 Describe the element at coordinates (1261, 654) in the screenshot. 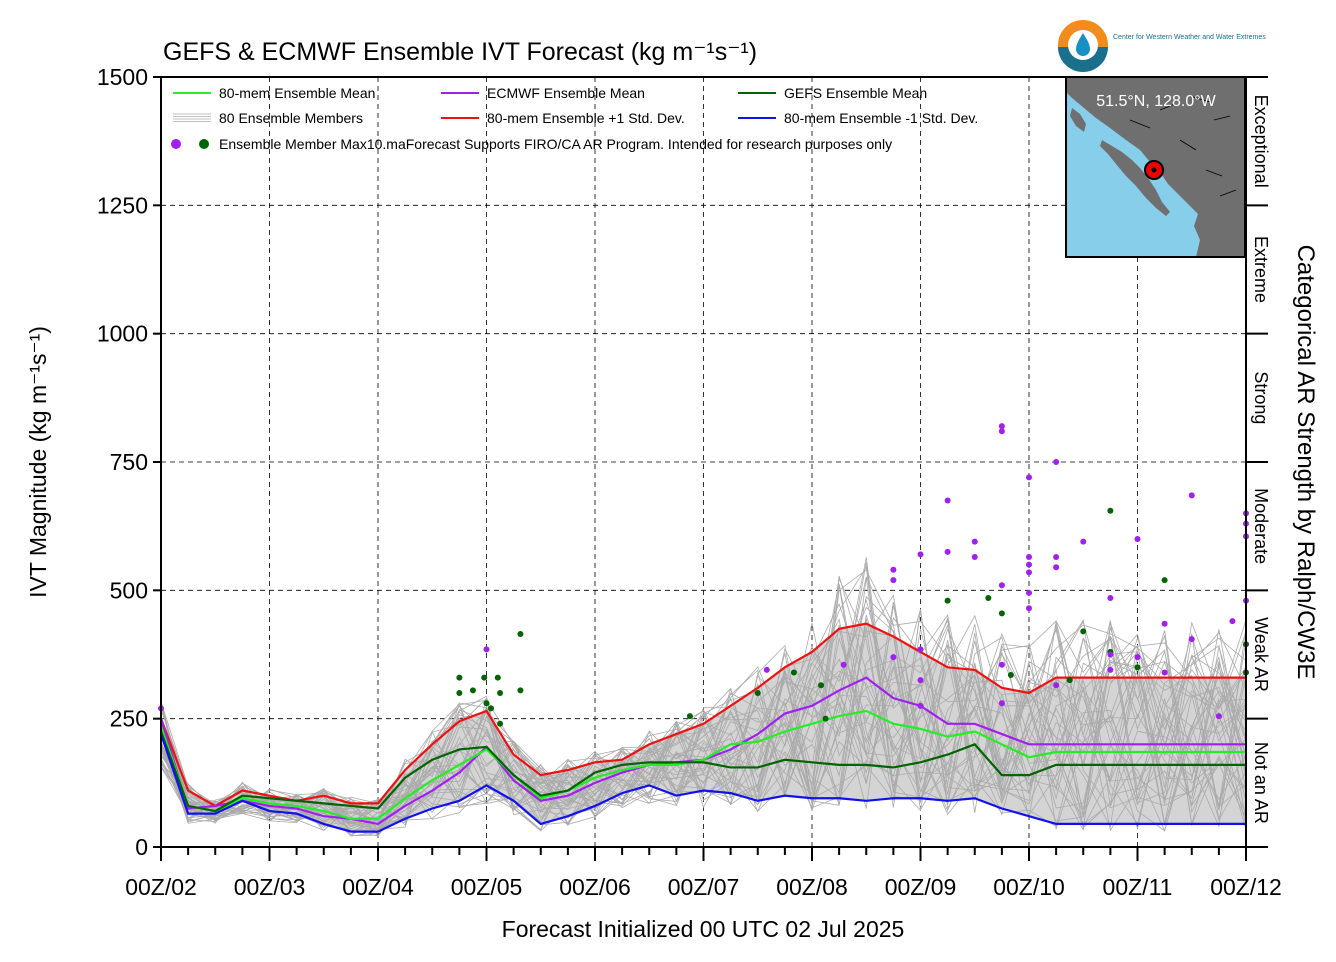

I see `category-label: Weak AR` at that location.